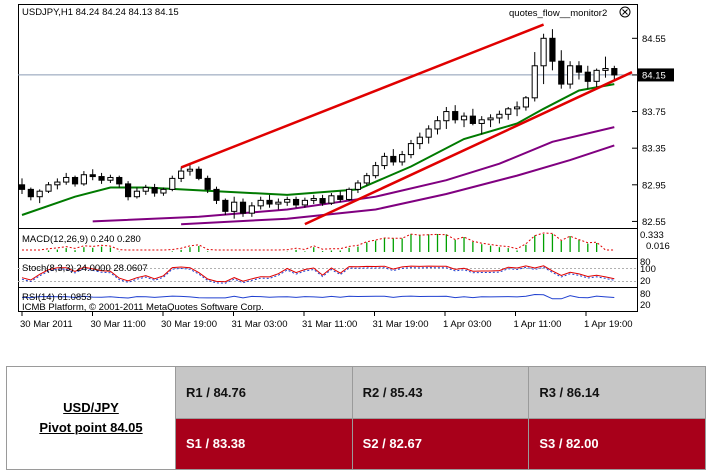 The width and height of the screenshot is (715, 476). What do you see at coordinates (654, 39) in the screenshot?
I see `price-tick-label: 84.55` at bounding box center [654, 39].